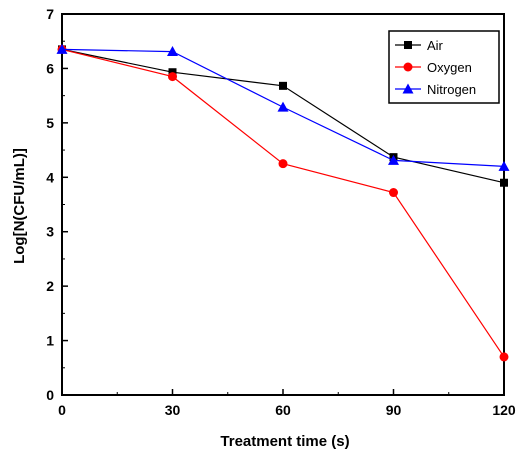 Image resolution: width=518 pixels, height=454 pixels. Describe the element at coordinates (449, 67) in the screenshot. I see `legend-label-oxygen: Oxygen` at that location.